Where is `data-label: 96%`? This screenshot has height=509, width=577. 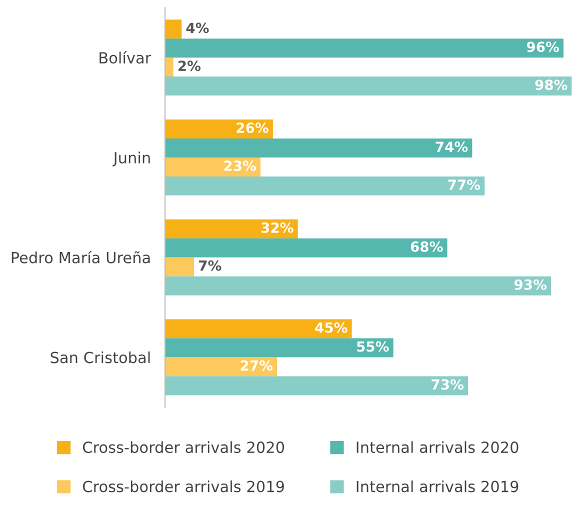
data-label: 96% is located at coordinates (542, 47).